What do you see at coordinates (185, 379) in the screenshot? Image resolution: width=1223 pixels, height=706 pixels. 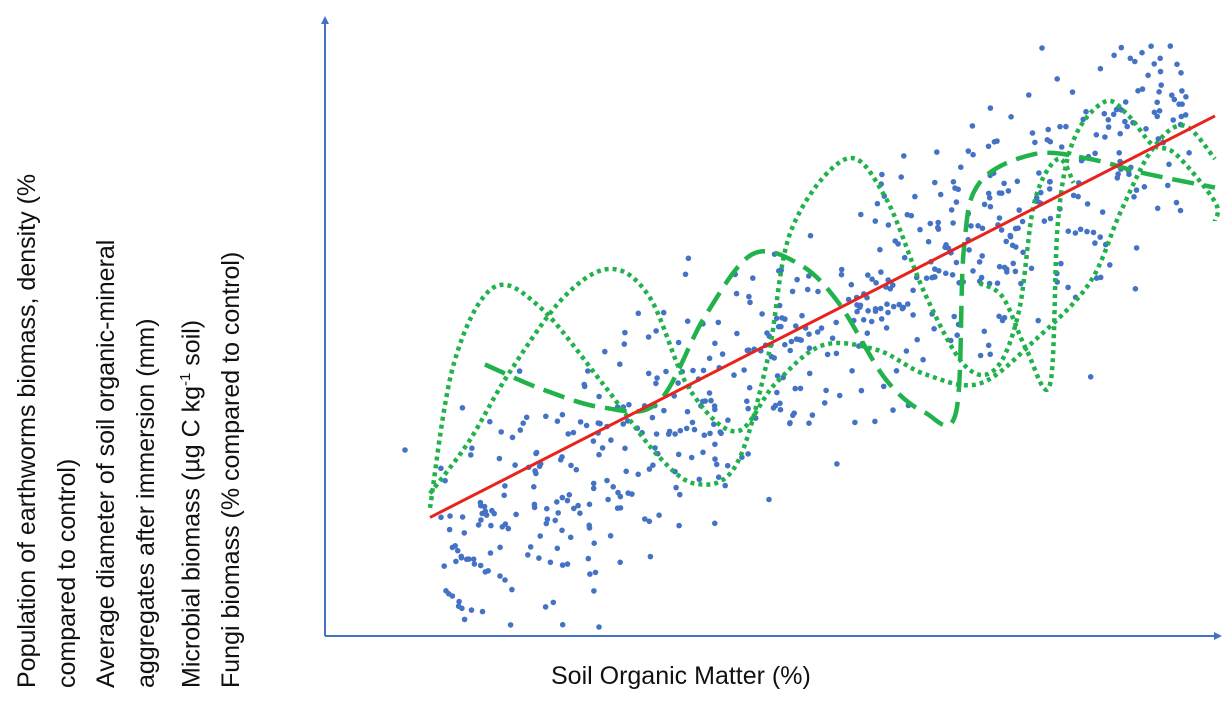 I see `y-axis-label-superscript: -1` at bounding box center [185, 379].